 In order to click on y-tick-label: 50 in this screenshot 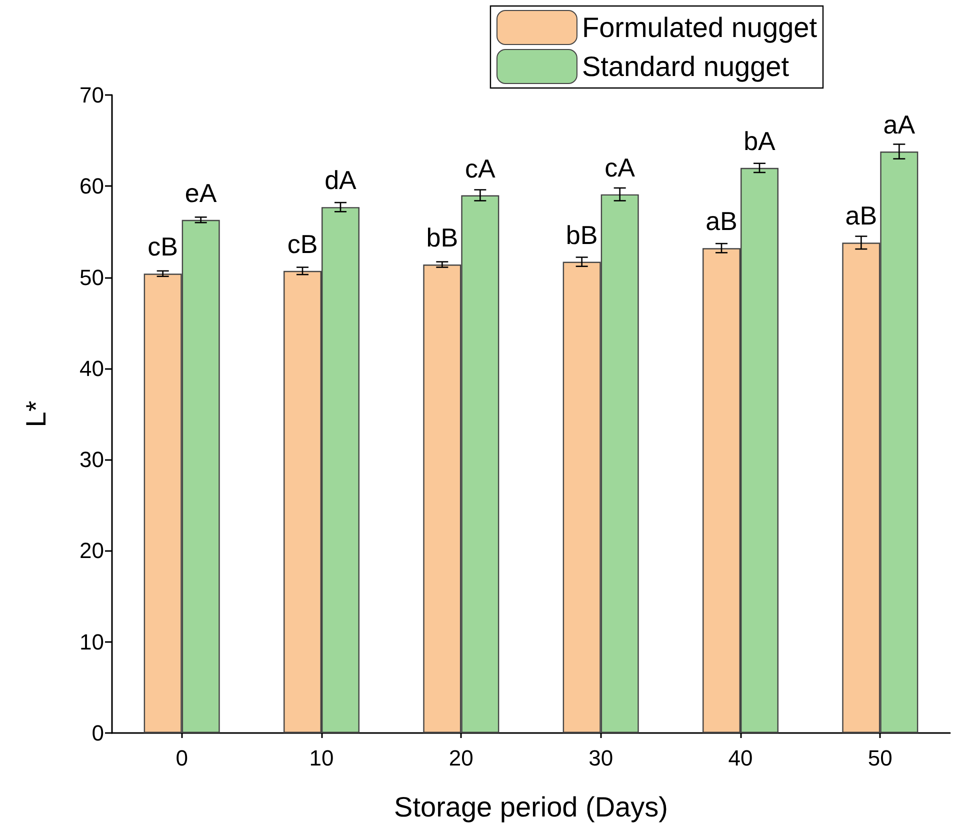, I will do `click(92, 277)`.